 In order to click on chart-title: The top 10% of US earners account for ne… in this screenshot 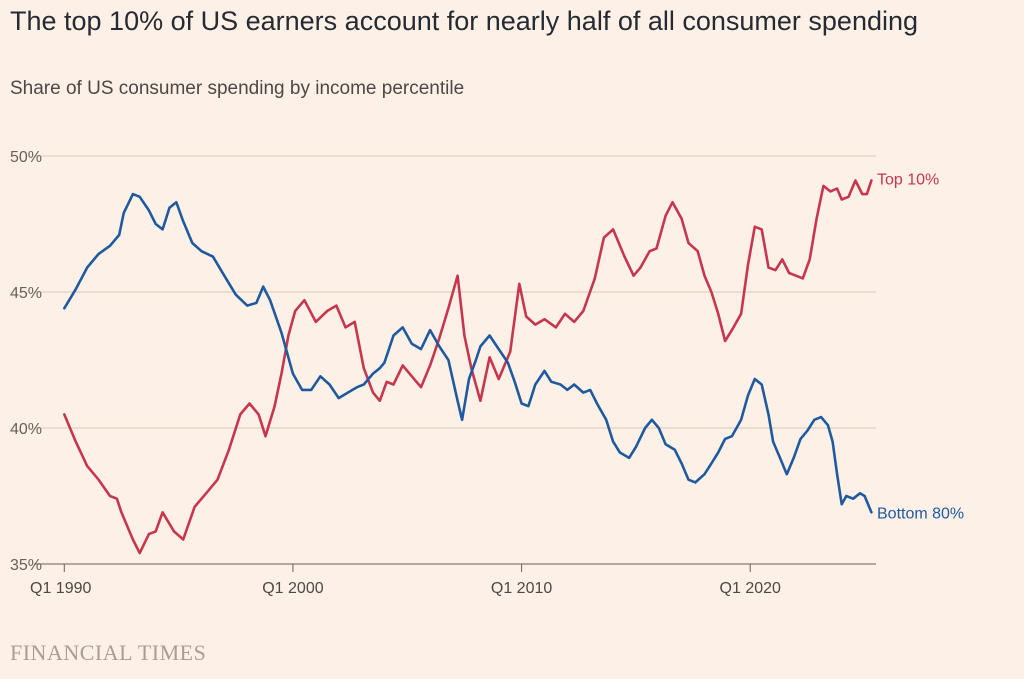, I will do `click(464, 21)`.